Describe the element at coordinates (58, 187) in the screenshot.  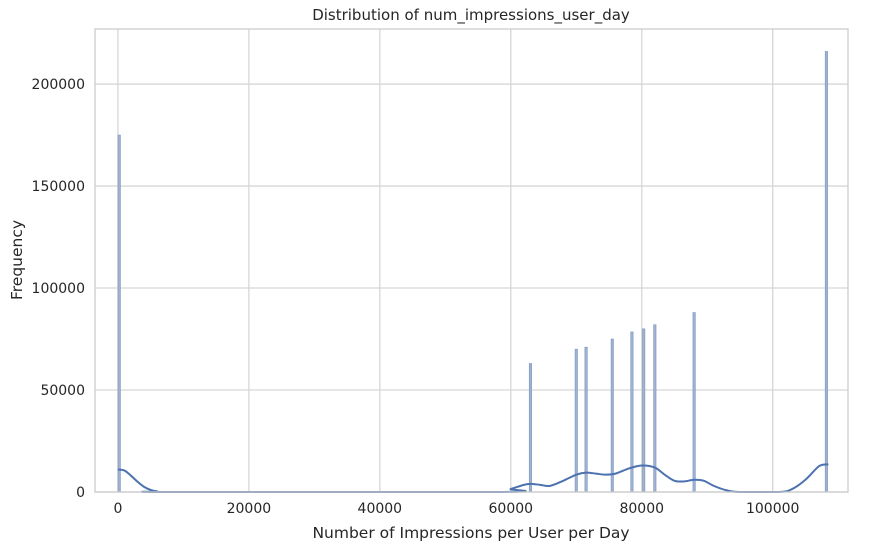
I see `y-tick-label-3: 150000` at that location.